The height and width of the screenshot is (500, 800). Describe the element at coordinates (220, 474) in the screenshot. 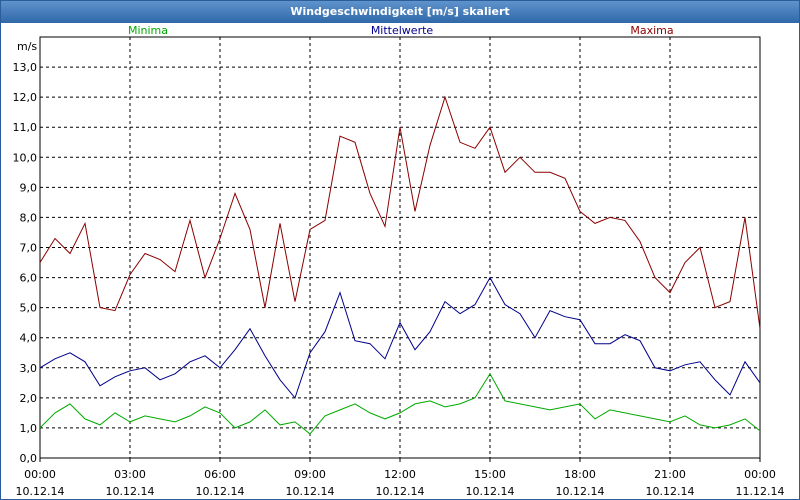

I see `x-tick-time: 06:00` at that location.